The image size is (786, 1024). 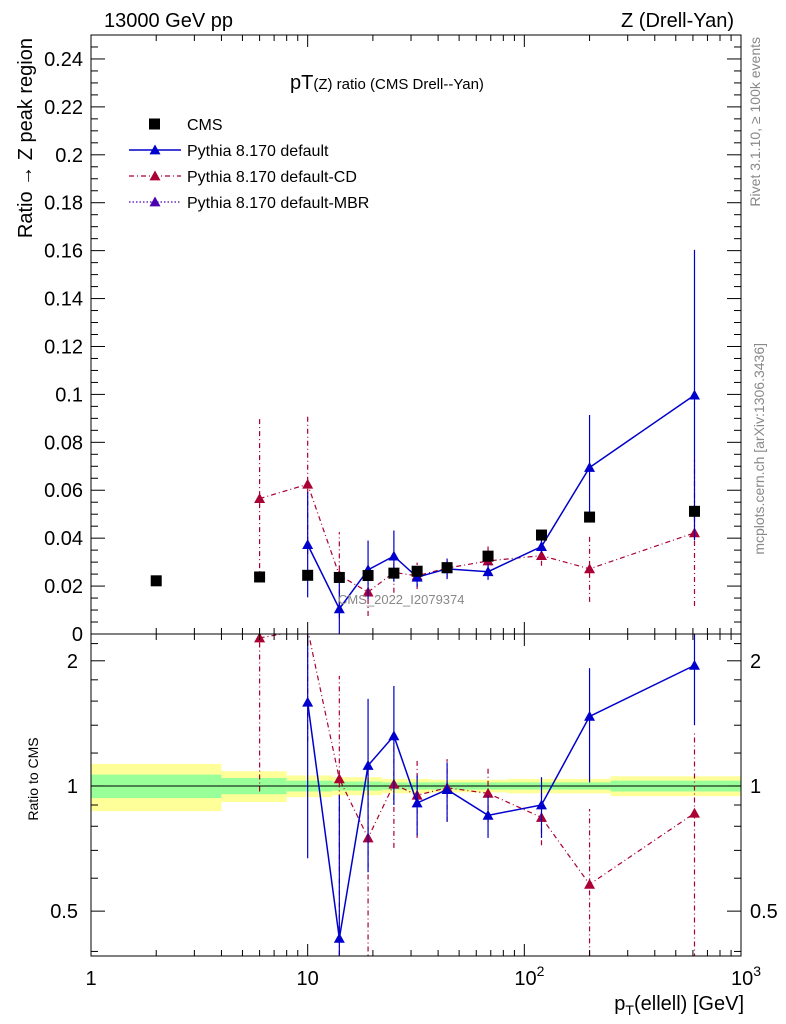 I want to click on plot-title-main: pT, so click(x=301, y=83).